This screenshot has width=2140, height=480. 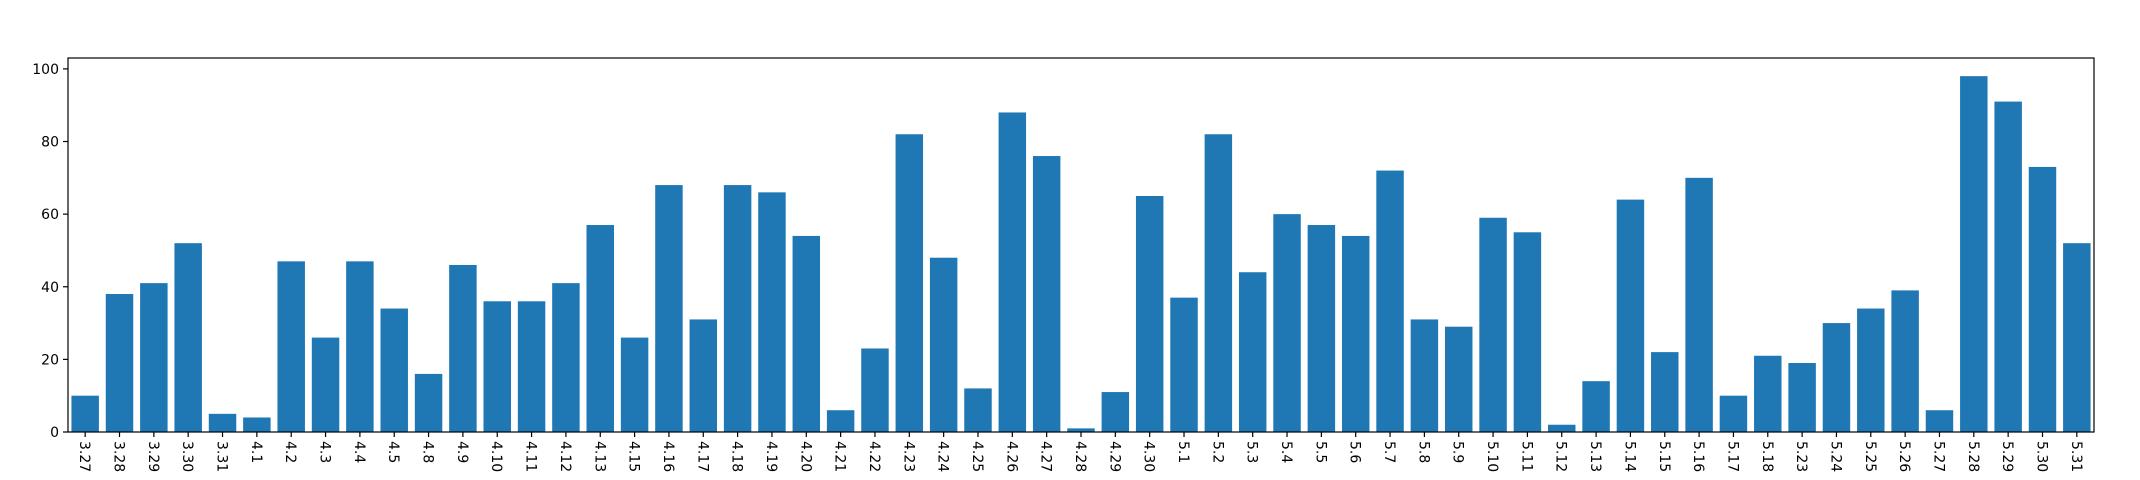 What do you see at coordinates (1526, 456) in the screenshot?
I see `x-tick-label: 5.11` at bounding box center [1526, 456].